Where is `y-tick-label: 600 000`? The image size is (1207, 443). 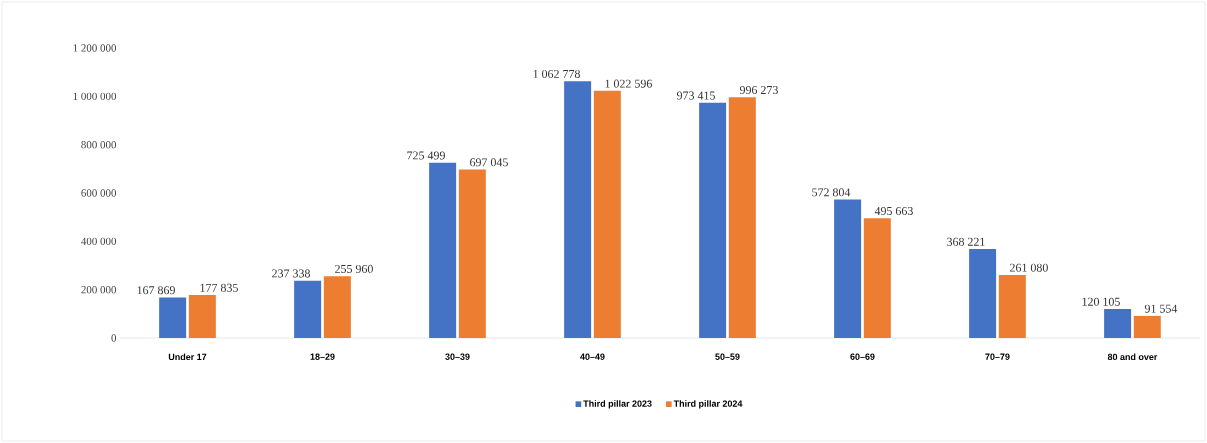
y-tick-label: 600 000 is located at coordinates (99, 193).